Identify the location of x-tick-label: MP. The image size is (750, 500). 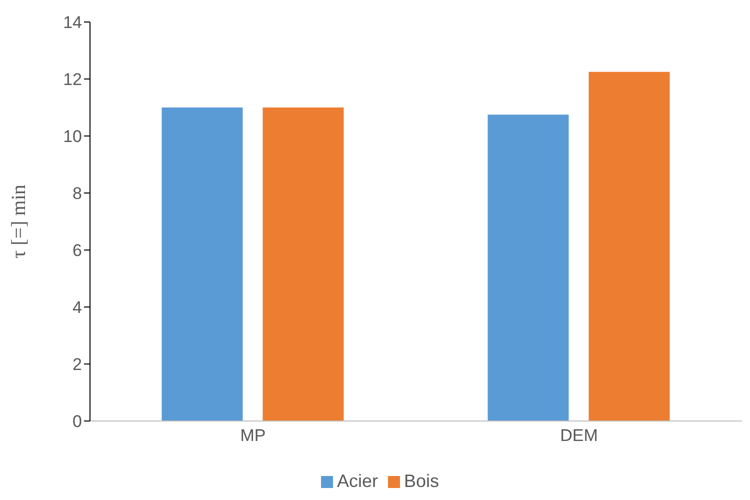
(253, 436).